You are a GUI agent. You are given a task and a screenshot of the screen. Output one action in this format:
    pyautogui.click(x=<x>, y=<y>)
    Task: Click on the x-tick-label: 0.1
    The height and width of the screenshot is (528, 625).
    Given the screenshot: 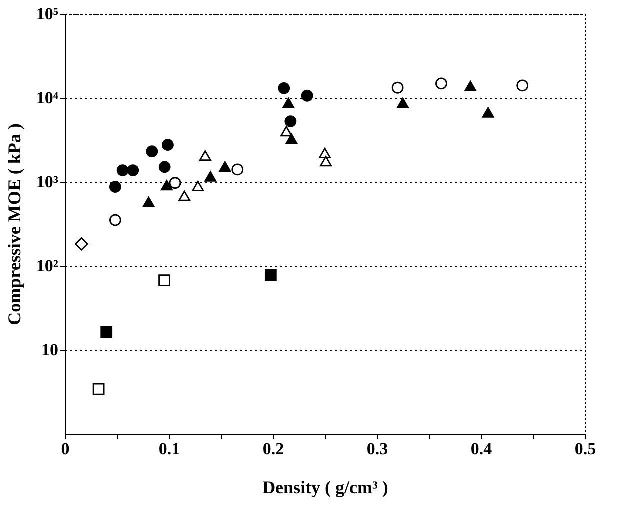 What is the action you would take?
    pyautogui.click(x=169, y=449)
    